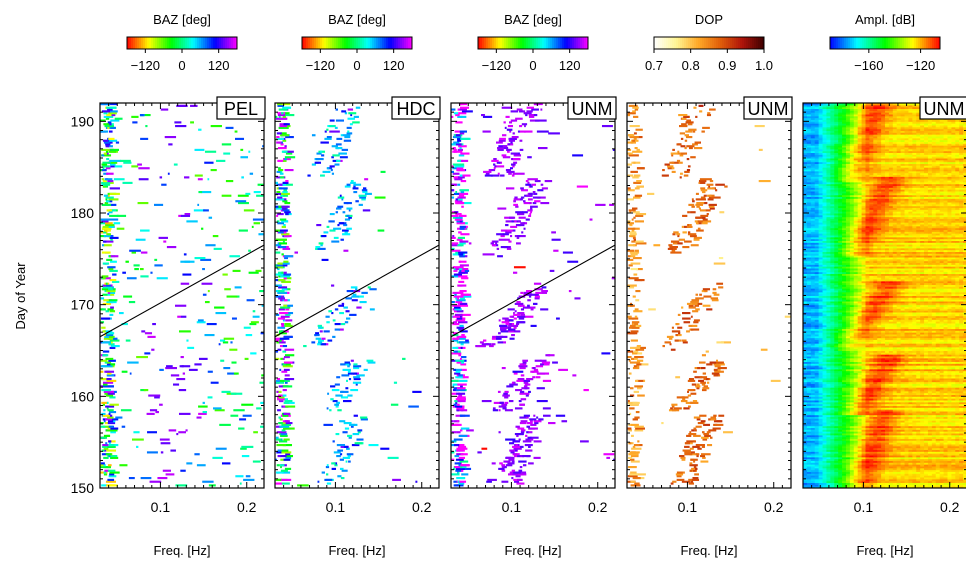 The width and height of the screenshot is (966, 565). Describe the element at coordinates (532, 65) in the screenshot. I see `colorbar-tick-label: 0` at that location.